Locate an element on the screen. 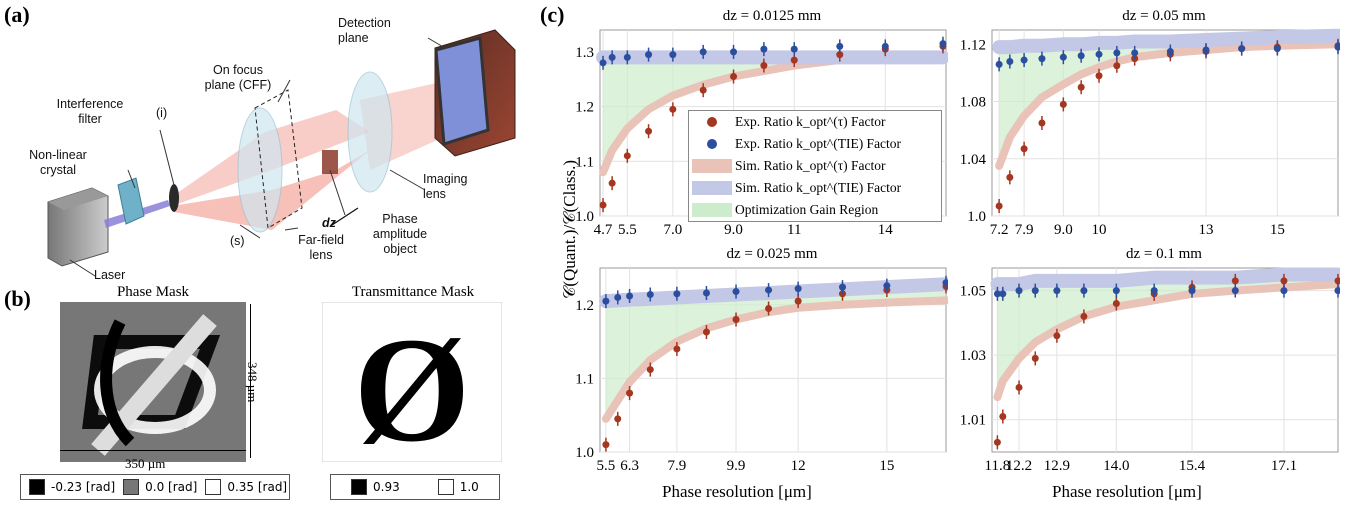  chart-svg-1: 7.2 7.9 9.0 10 13 15 1.0 1.04 1.08 1.12 is located at coordinates (1150, 133).